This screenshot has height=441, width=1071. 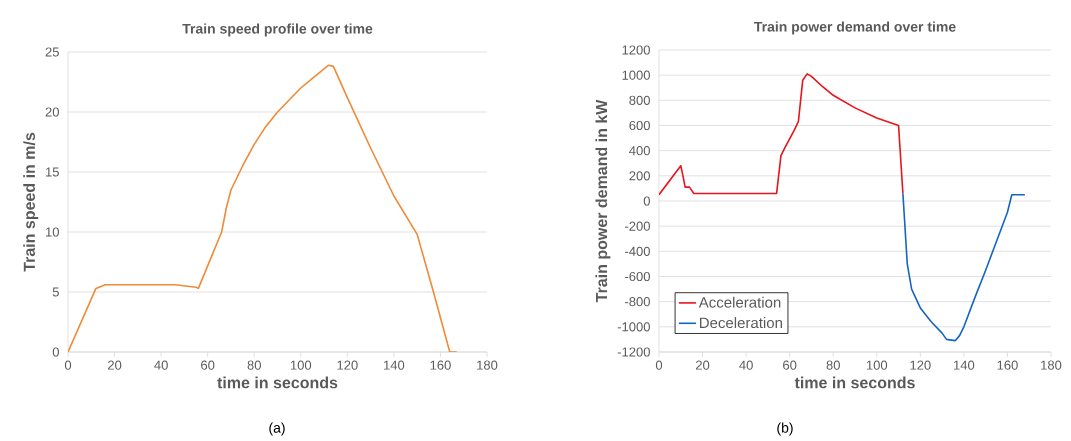 What do you see at coordinates (637, 276) in the screenshot?
I see `y-tick-label: -600` at bounding box center [637, 276].